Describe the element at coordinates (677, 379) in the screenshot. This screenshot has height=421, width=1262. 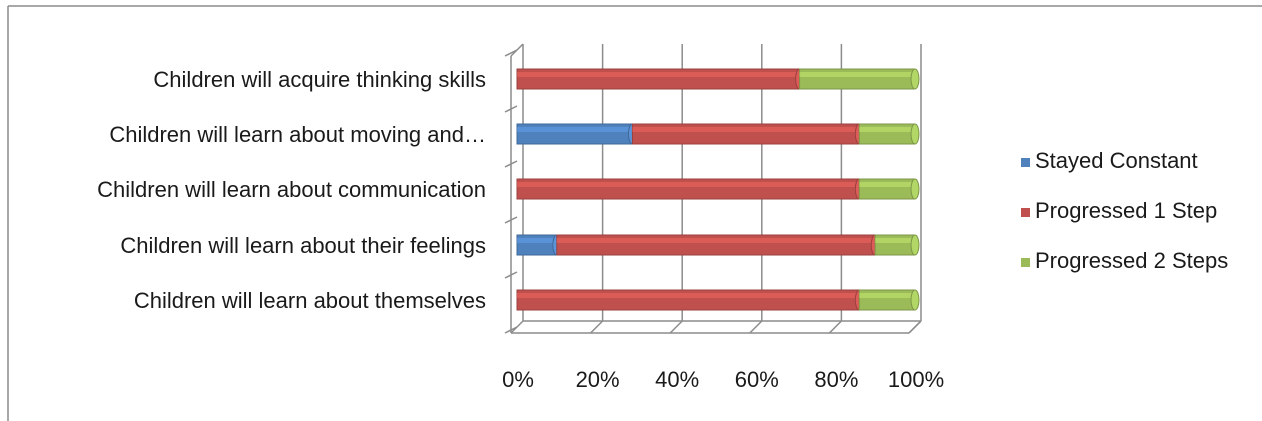
I see `x-tick-label: 40%` at that location.